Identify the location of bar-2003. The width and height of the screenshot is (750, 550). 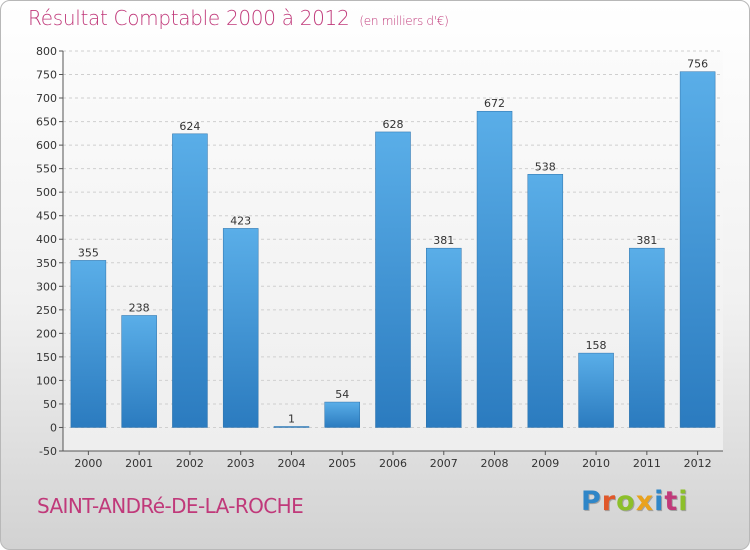
(240, 328).